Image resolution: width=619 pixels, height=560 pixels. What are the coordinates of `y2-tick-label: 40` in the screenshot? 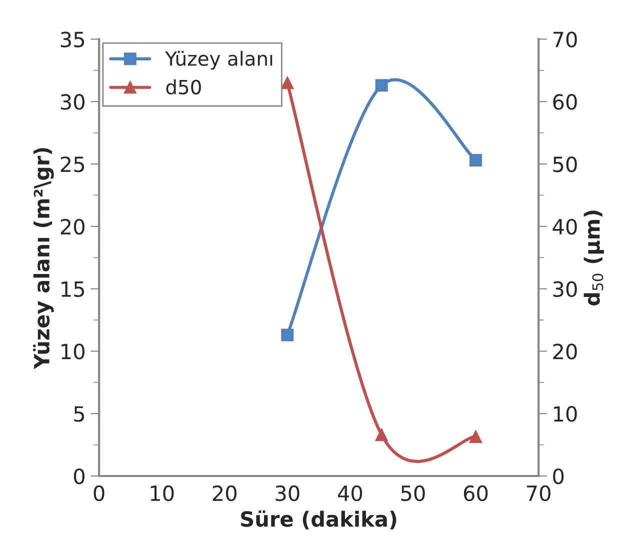 It's located at (564, 226).